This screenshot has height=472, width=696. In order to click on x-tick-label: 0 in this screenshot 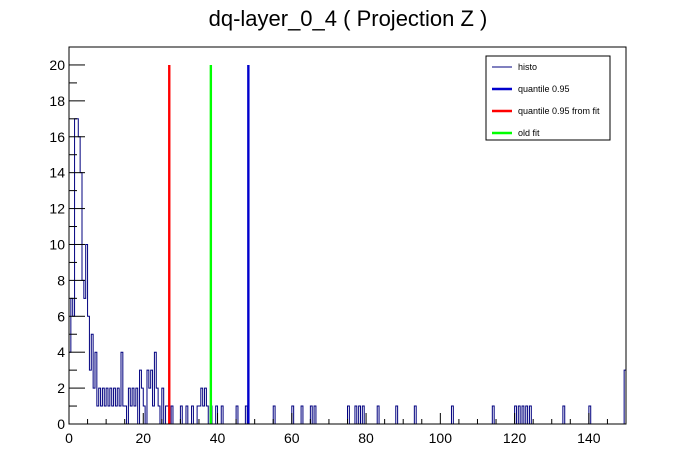, I will do `click(69, 438)`.